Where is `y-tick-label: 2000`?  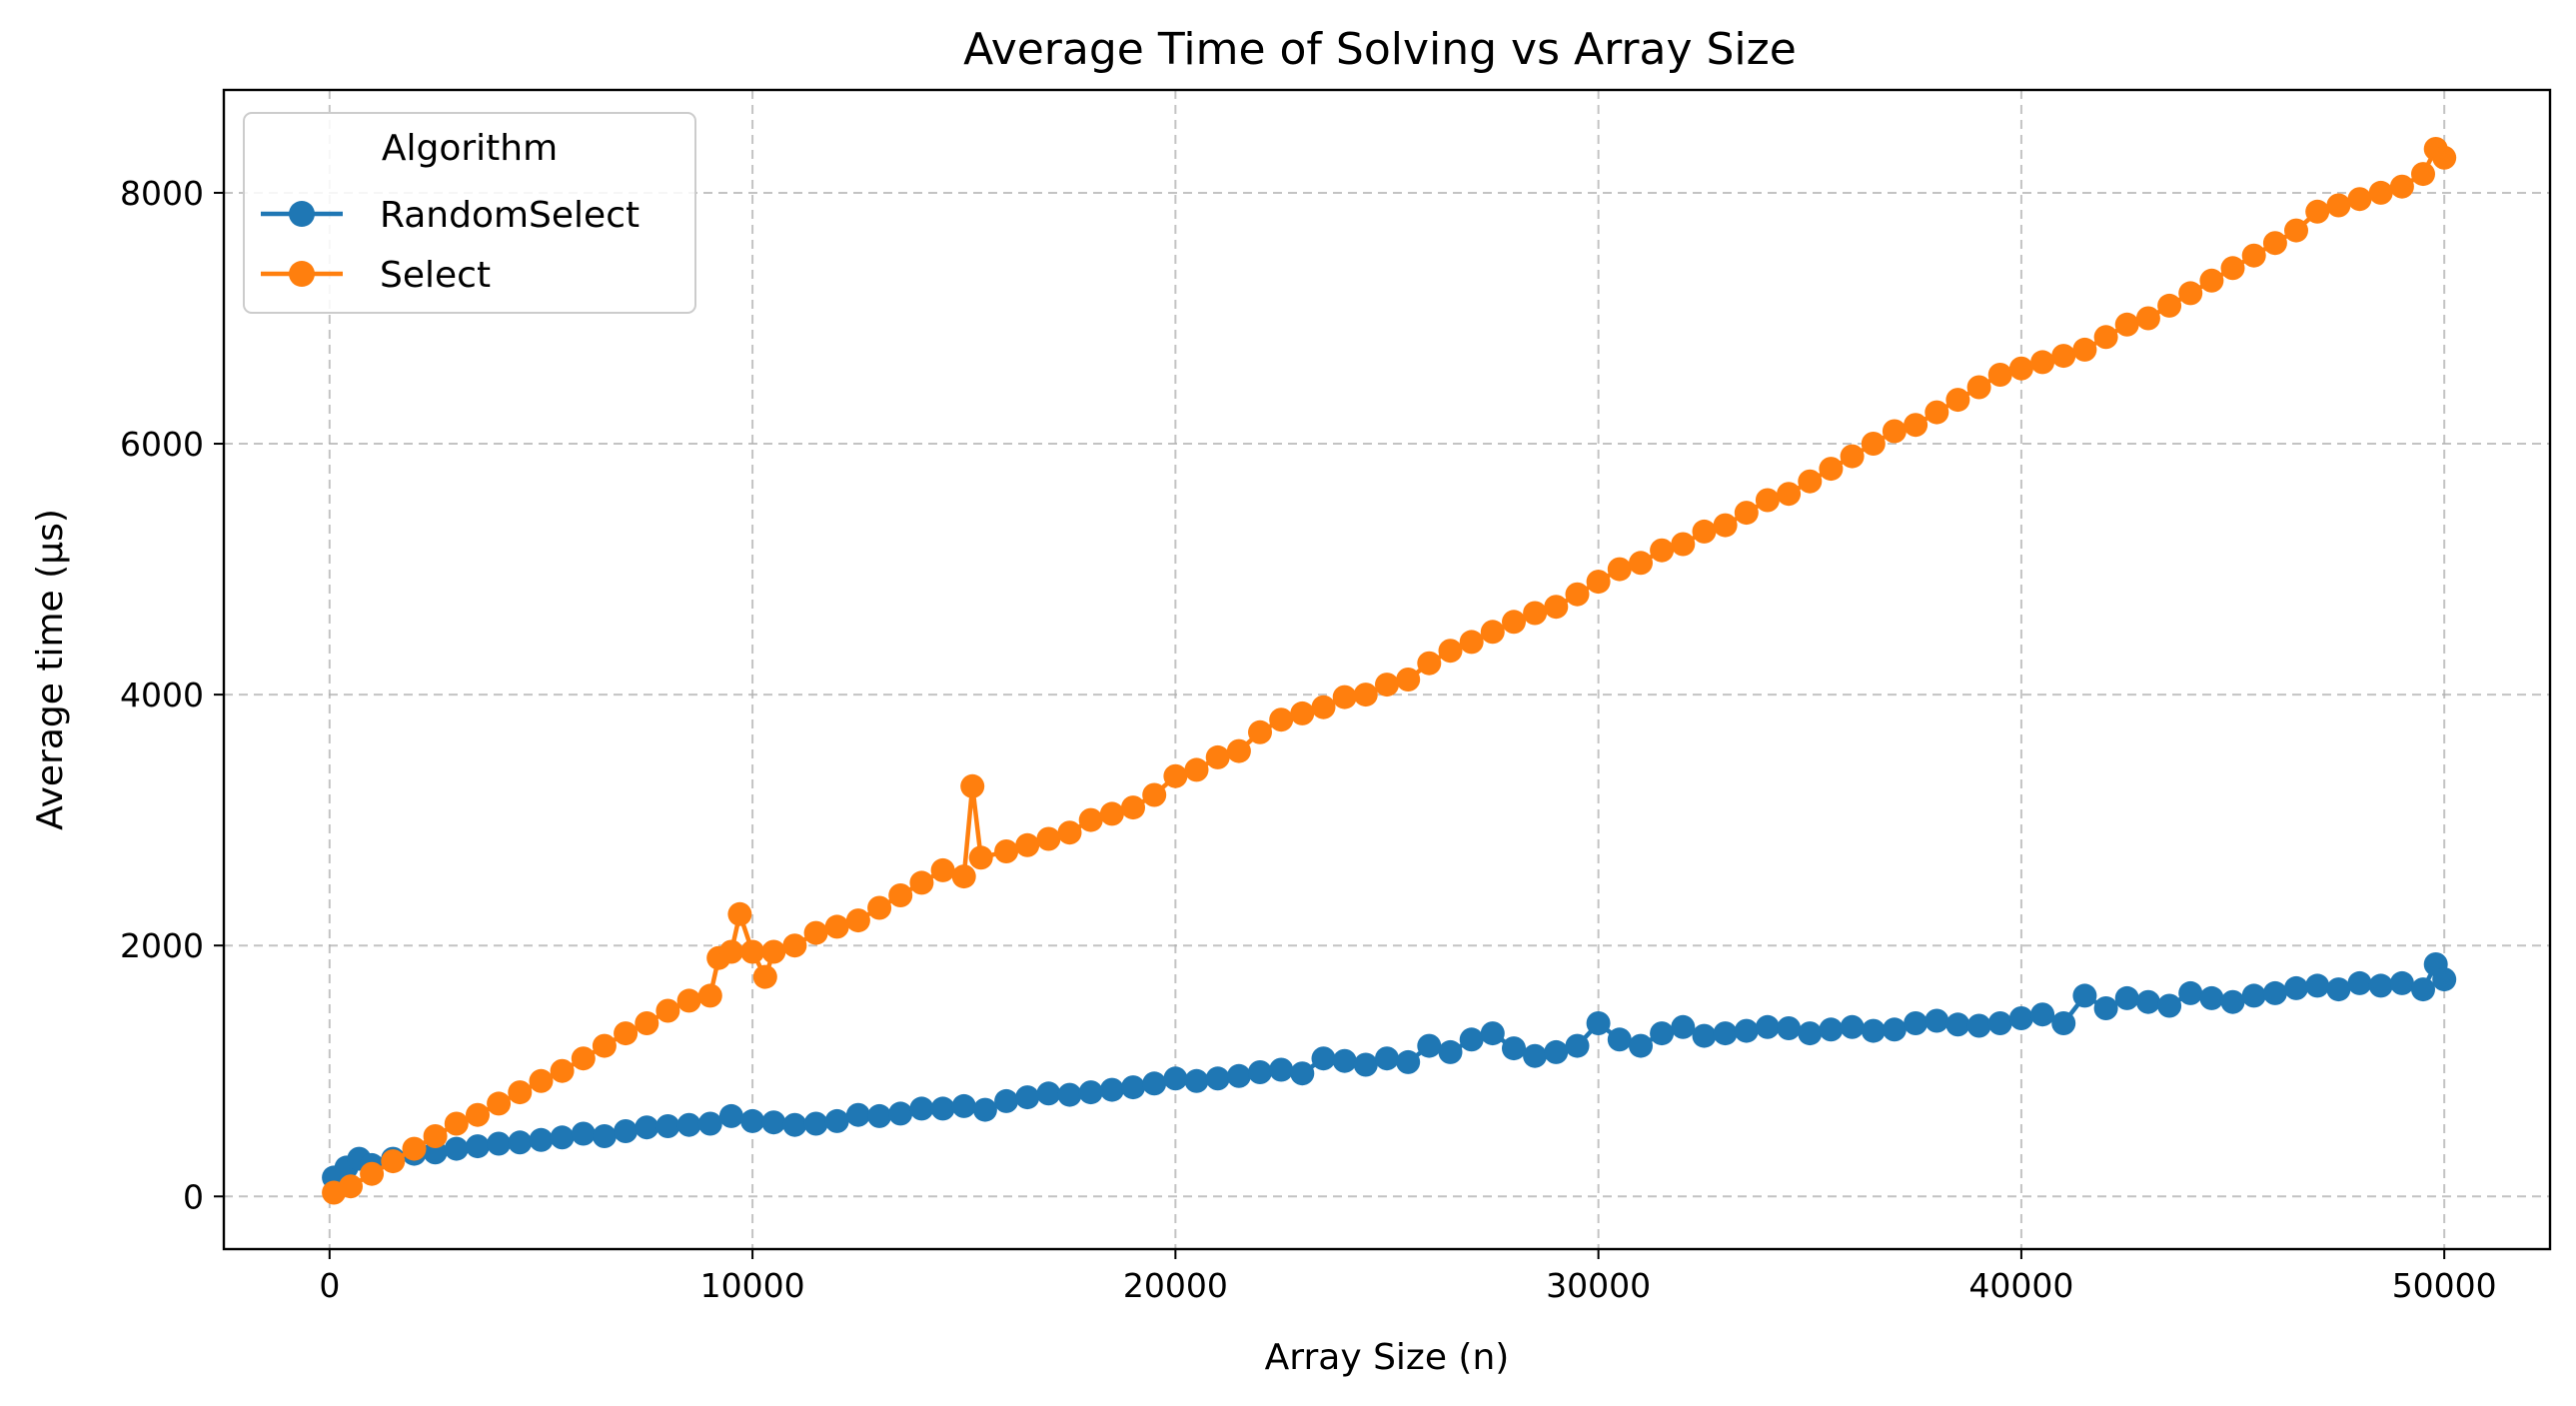
y-tick-label: 2000 is located at coordinates (162, 946).